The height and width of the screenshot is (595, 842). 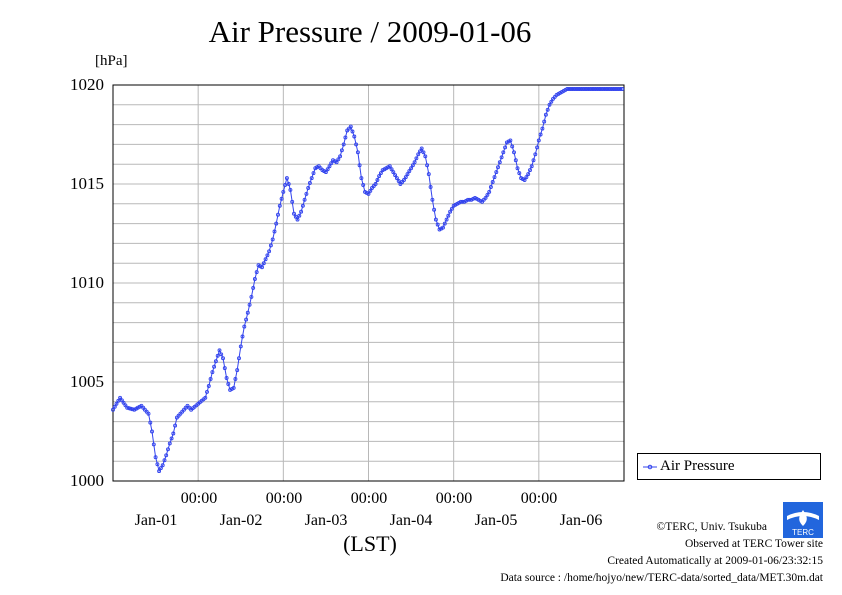 What do you see at coordinates (370, 31) in the screenshot?
I see `chart-title: Air Pressure / 2009-01-06` at bounding box center [370, 31].